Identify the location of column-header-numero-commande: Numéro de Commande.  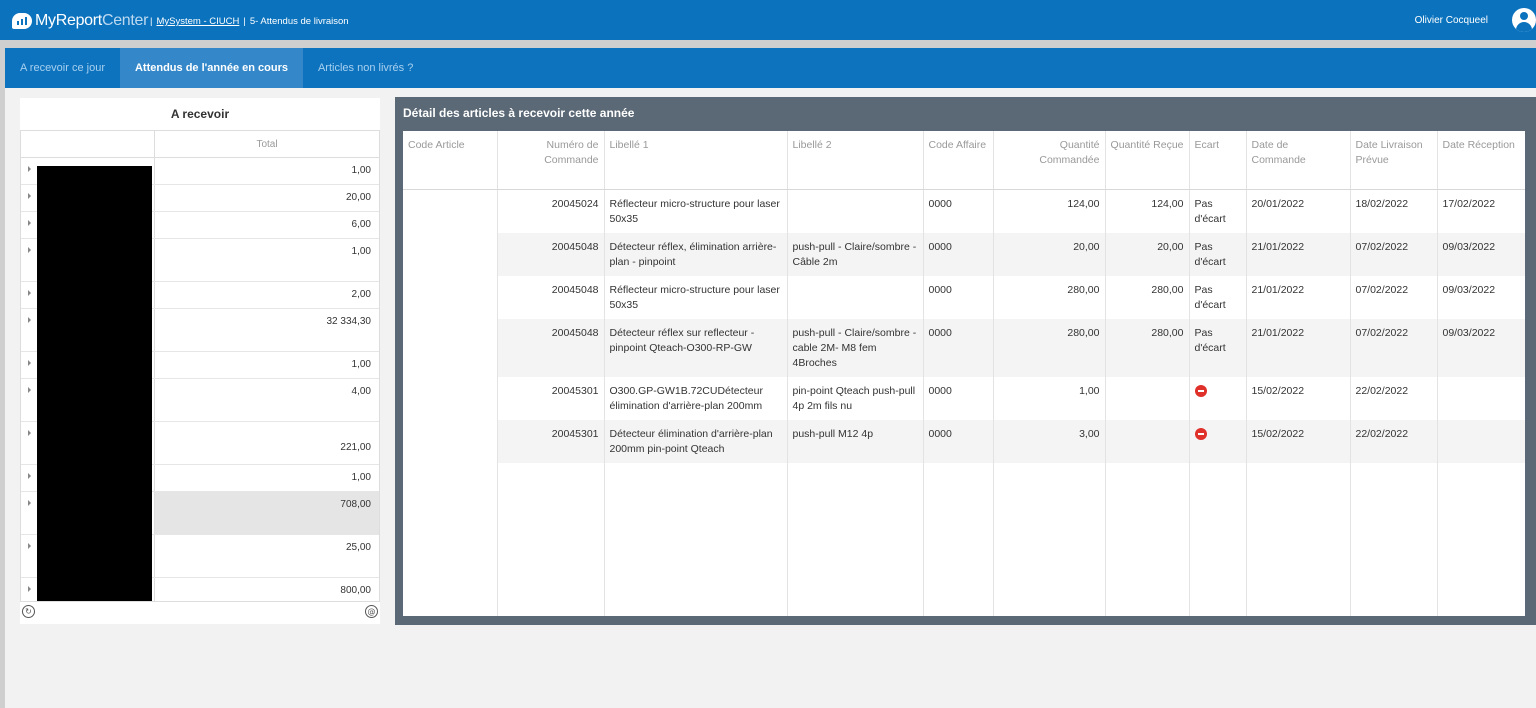
(551, 160).